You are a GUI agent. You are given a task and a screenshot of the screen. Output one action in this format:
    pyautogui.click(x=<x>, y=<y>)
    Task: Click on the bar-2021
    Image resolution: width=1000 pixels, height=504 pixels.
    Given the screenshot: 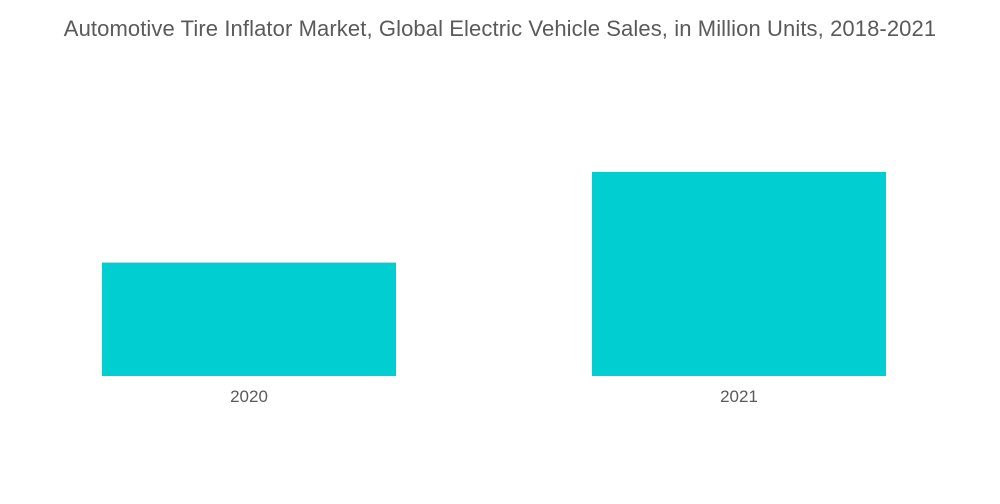 What is the action you would take?
    pyautogui.click(x=739, y=273)
    